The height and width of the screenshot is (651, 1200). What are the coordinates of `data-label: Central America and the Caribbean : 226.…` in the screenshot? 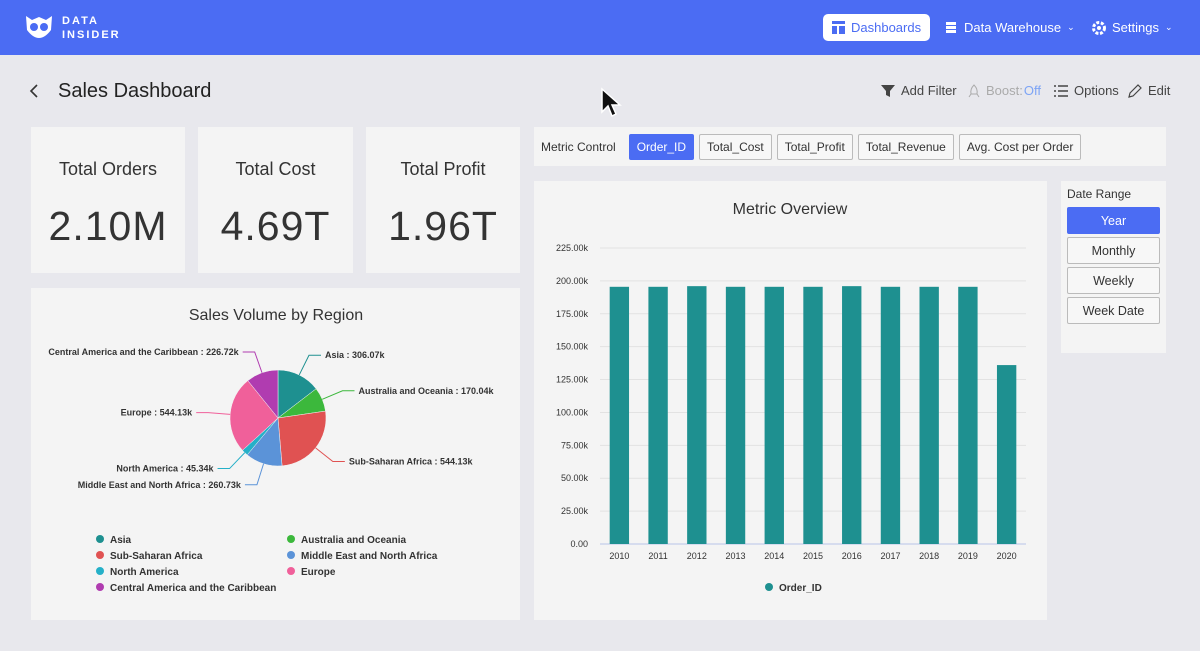 It's located at (143, 352).